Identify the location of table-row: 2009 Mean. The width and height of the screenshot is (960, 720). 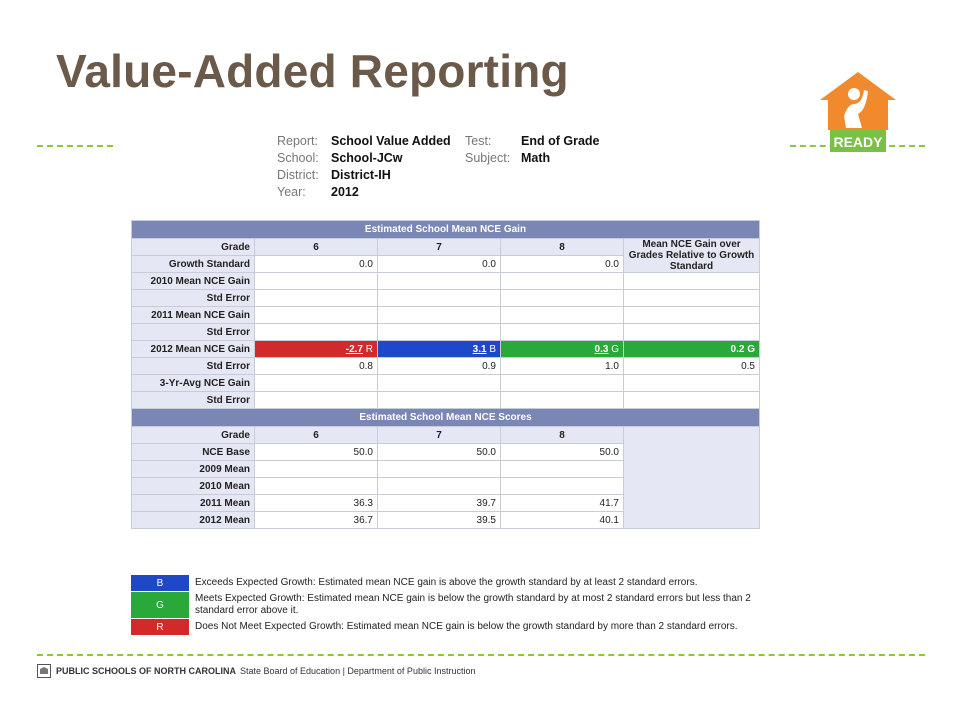
(445, 469).